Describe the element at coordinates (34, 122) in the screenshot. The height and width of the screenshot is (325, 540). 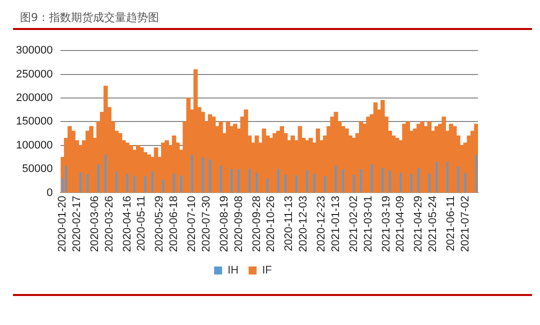
I see `y-tick-label: 150000` at that location.